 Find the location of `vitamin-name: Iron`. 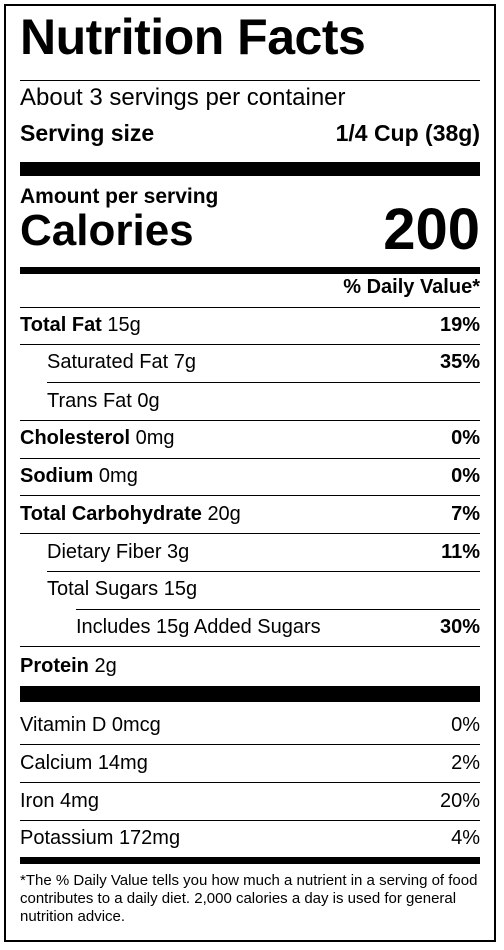

vitamin-name: Iron is located at coordinates (37, 801).